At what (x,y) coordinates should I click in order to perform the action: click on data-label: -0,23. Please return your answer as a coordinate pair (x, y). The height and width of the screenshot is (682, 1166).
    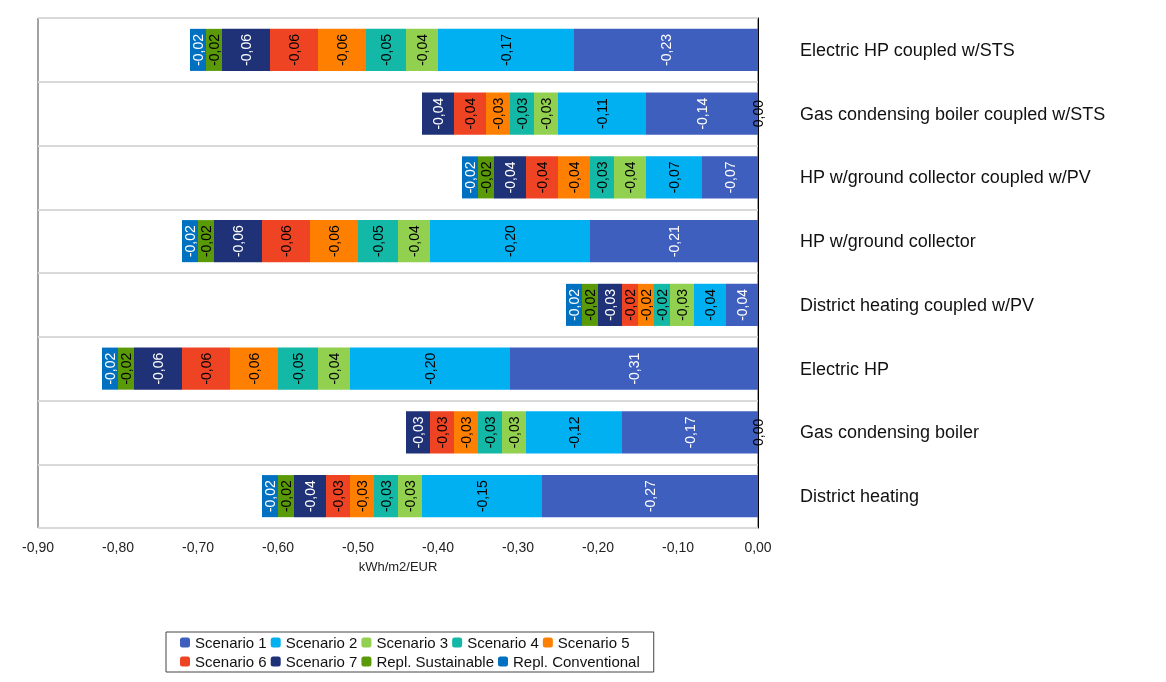
    Looking at the image, I should click on (666, 49).